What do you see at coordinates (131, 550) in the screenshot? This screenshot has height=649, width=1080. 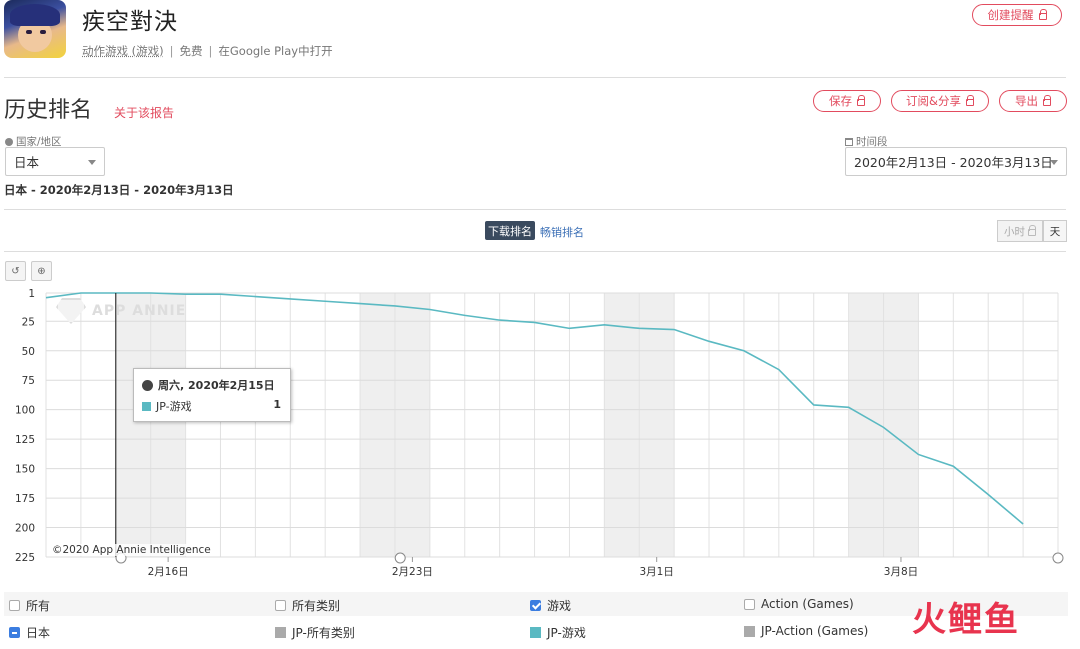 I see `chart-copyright: ©2020 App Annie Intelligence` at bounding box center [131, 550].